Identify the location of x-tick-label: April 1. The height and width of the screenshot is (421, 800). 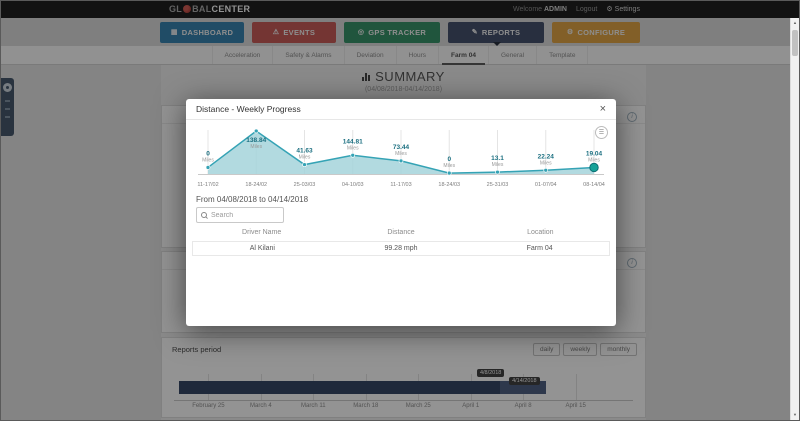
(471, 406).